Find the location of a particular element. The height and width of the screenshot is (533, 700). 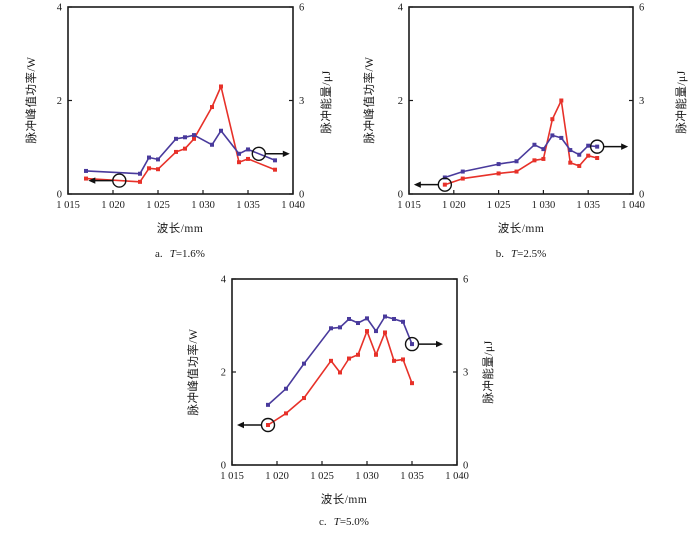

caption-symbol: T is located at coordinates (336, 522).